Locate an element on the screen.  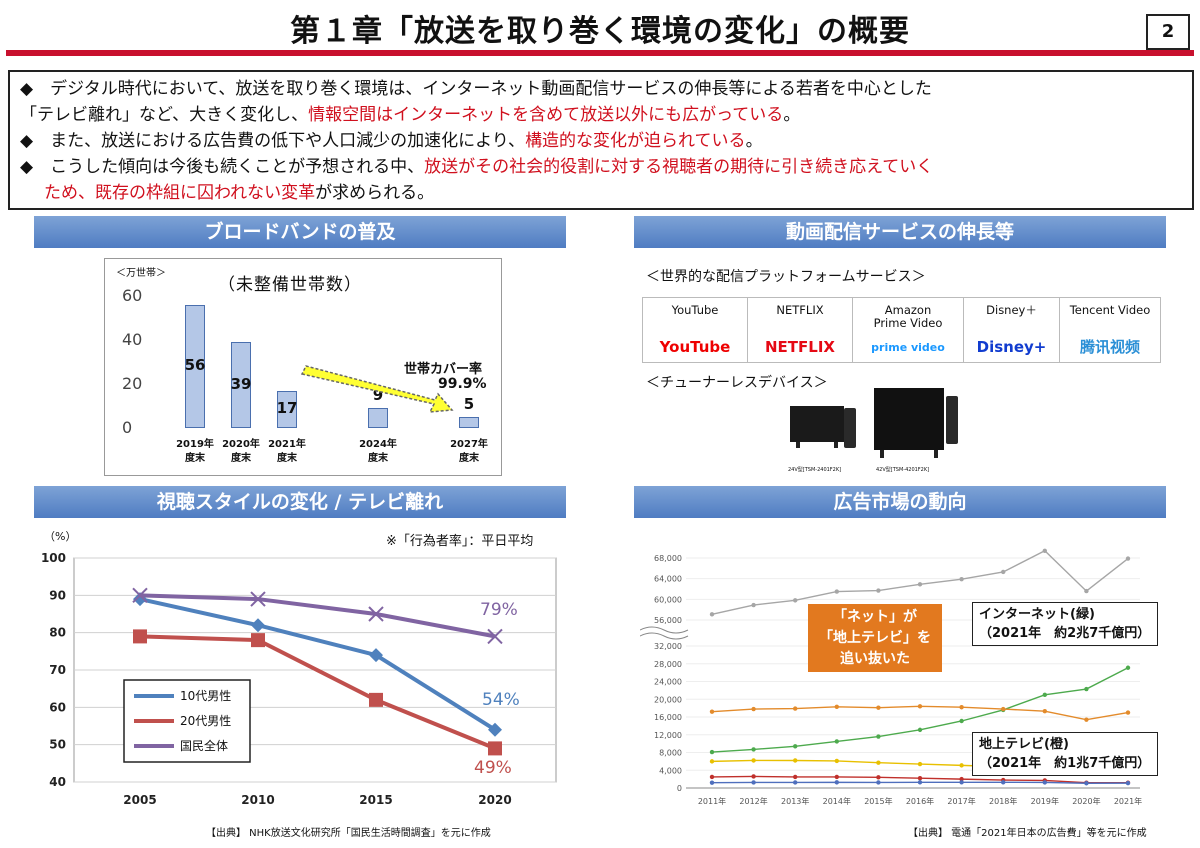
broadband-bar-value: 56 is located at coordinates (195, 365).